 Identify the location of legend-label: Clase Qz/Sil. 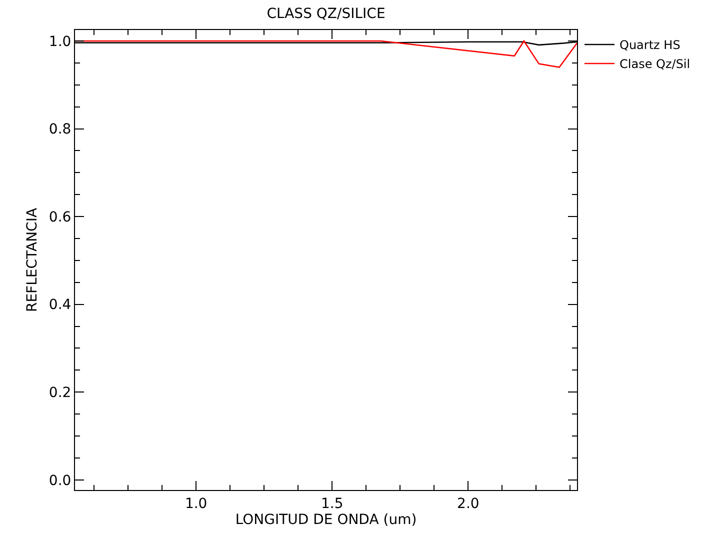
(655, 64).